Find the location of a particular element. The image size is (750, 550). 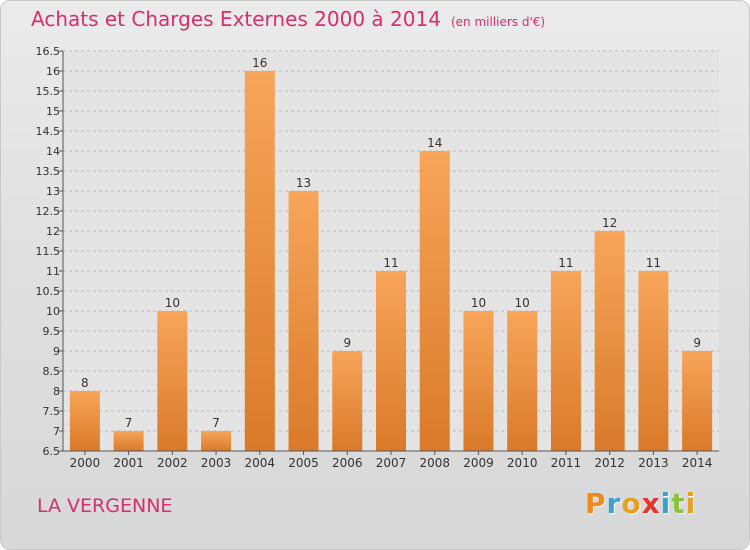

y-tick-label: 7 is located at coordinates (56, 431).